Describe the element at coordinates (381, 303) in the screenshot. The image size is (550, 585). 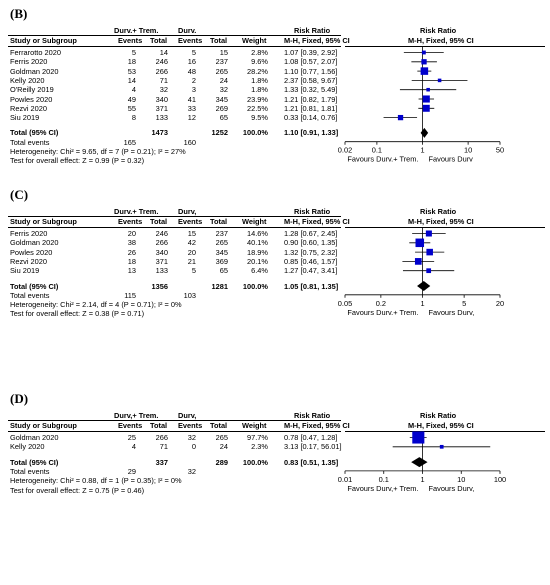
I see `x-axis-tick-label: 0.2` at that location.